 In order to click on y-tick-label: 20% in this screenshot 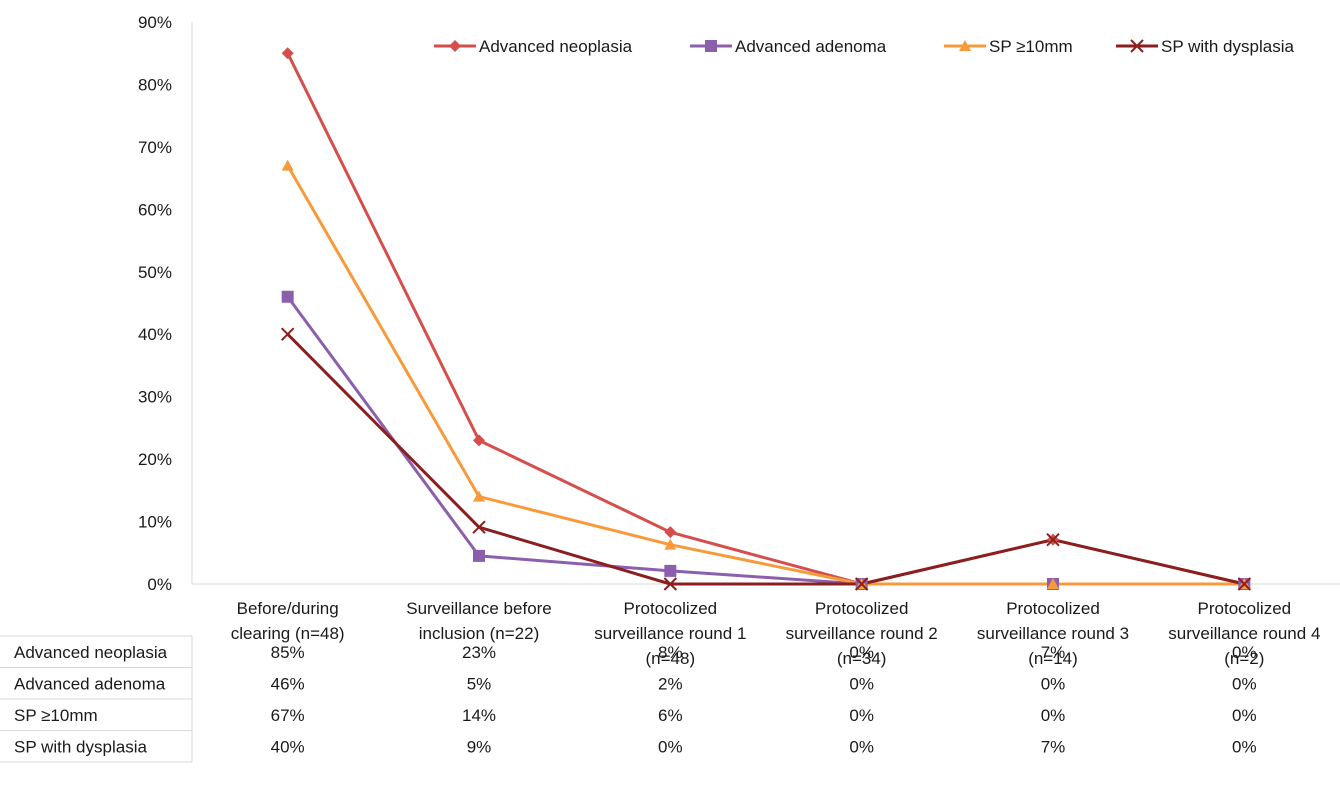, I will do `click(155, 459)`.